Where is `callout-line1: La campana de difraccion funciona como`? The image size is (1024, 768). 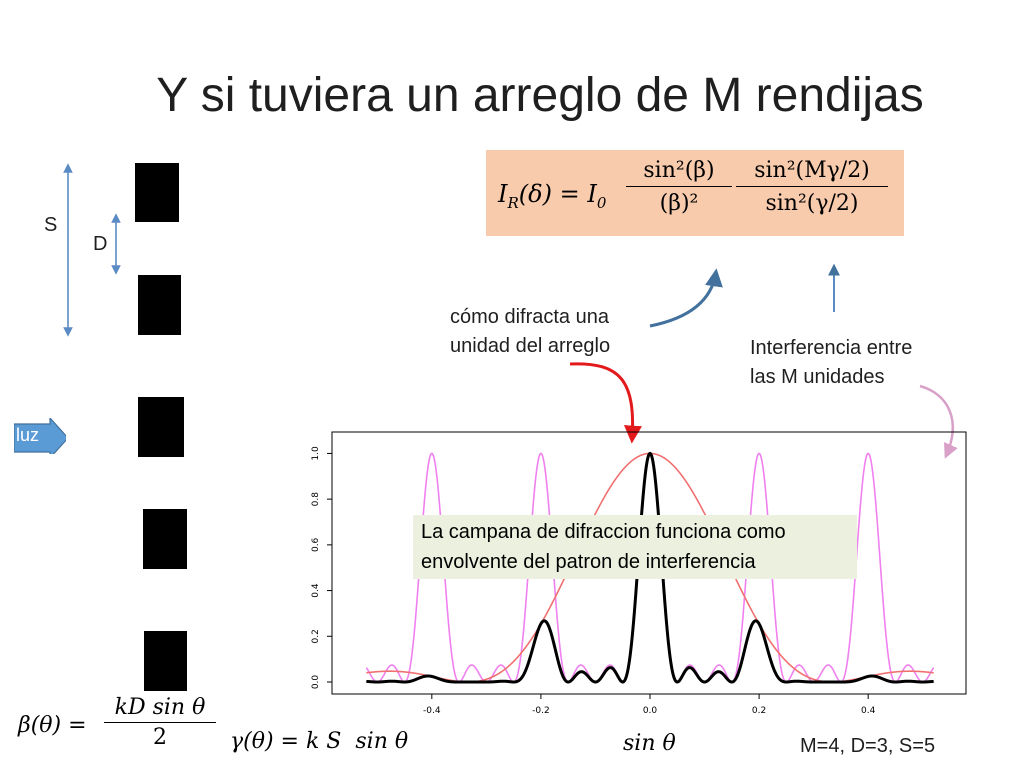 callout-line1: La campana de difraccion funciona como is located at coordinates (603, 532).